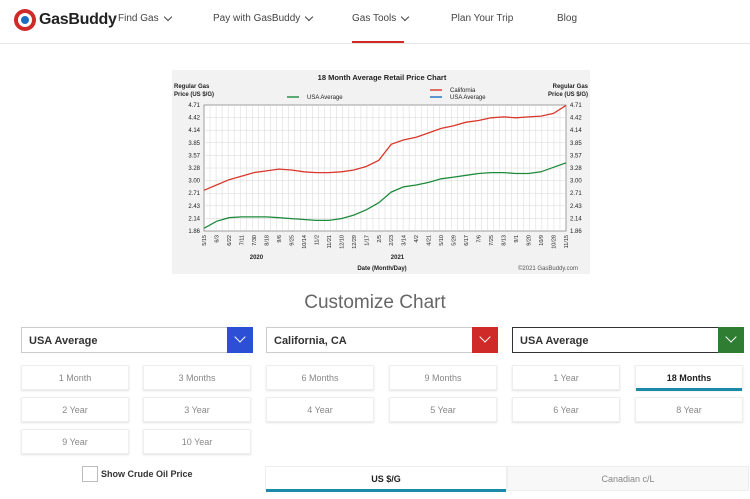  I want to click on period-3-year: 3 Year, so click(197, 409).